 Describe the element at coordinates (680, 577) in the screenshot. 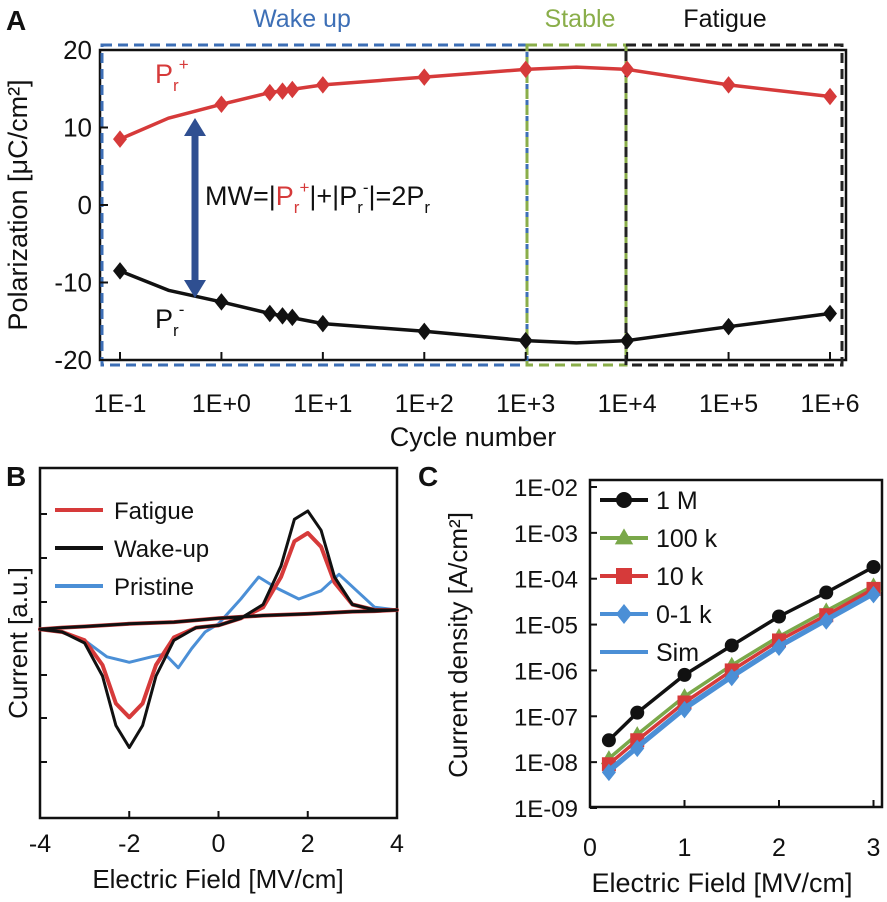

I see `legend-label: 10 k` at that location.